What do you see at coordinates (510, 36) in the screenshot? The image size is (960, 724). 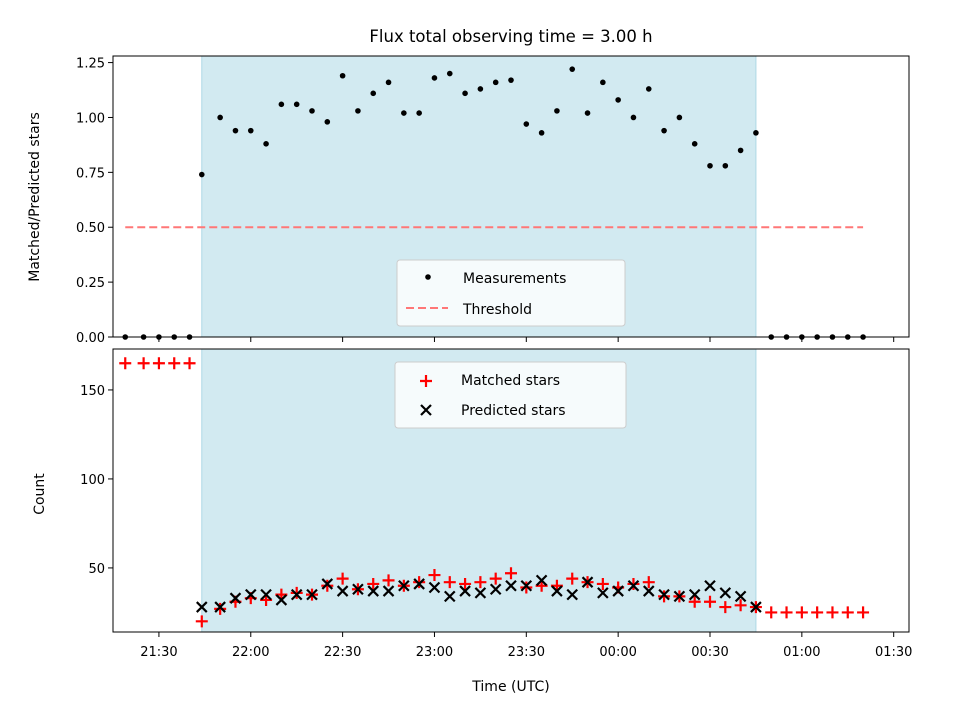 I see `chart-title: Flux total observing time = 3.00 h` at bounding box center [510, 36].